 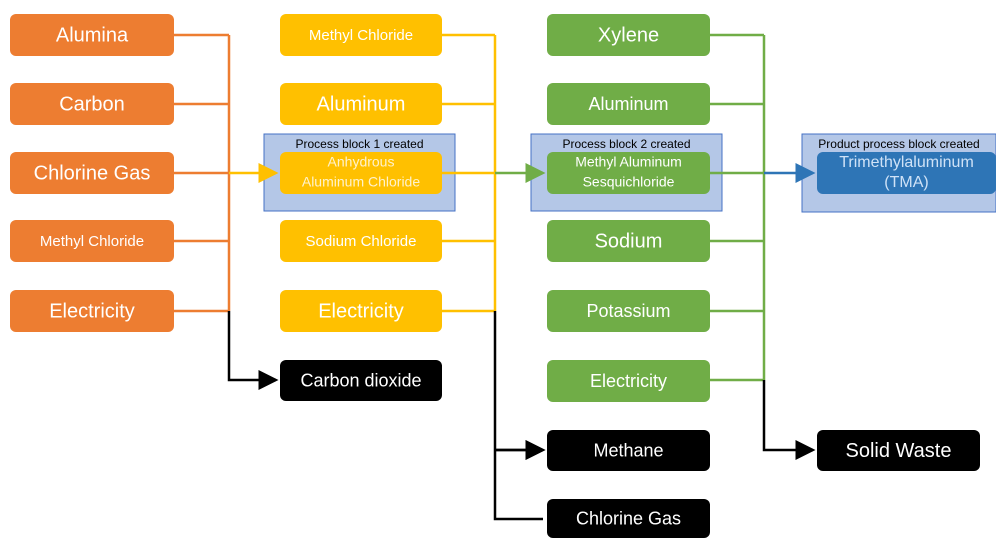 I want to click on node-label: Potassium, so click(x=628, y=311).